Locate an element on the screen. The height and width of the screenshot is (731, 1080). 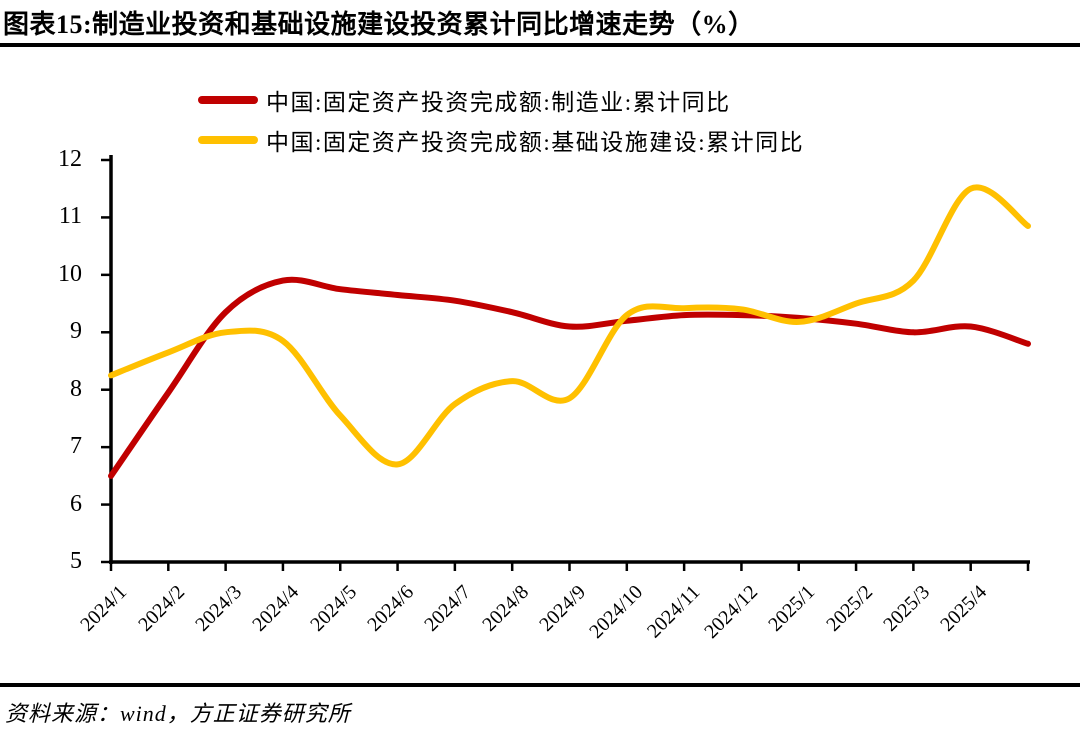
source-divider is located at coordinates (540, 685).